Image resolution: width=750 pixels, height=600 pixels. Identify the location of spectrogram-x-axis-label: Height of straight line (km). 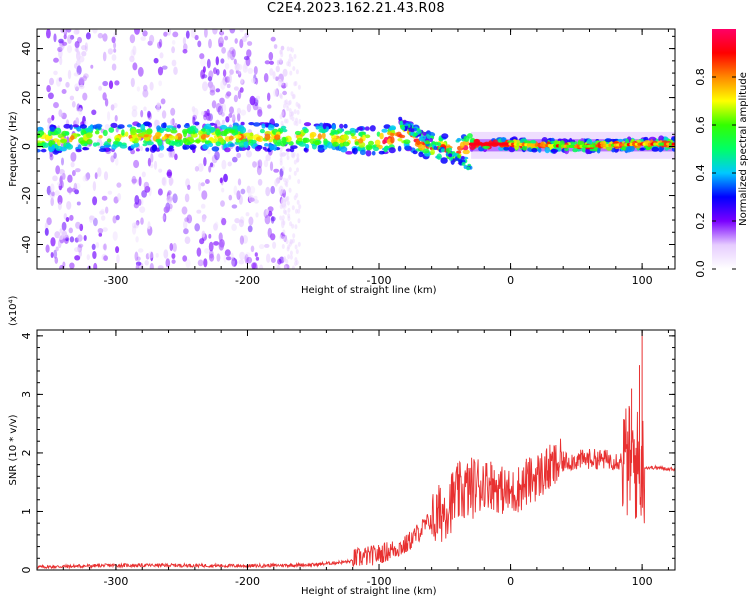
(369, 290).